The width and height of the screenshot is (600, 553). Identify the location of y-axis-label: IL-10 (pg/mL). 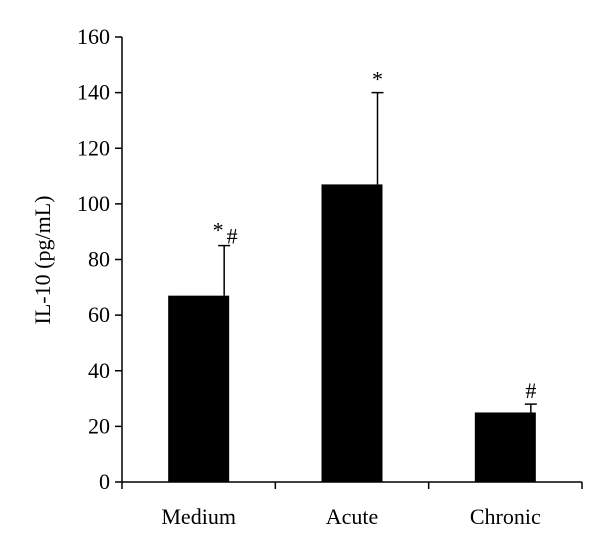
(42, 260).